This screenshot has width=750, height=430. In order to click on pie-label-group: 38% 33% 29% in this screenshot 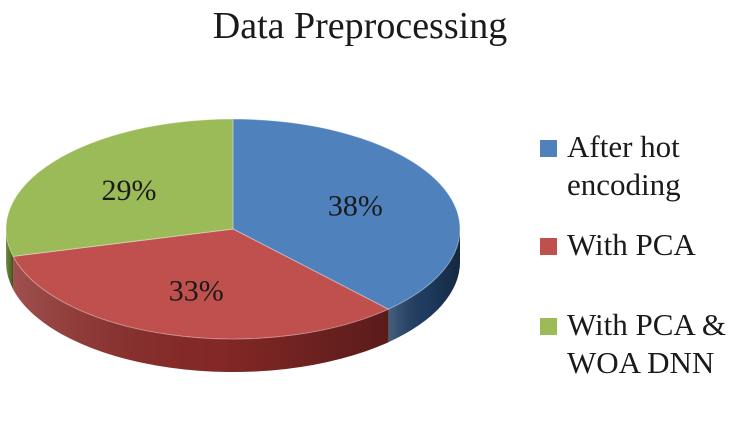, I will do `click(241, 240)`.